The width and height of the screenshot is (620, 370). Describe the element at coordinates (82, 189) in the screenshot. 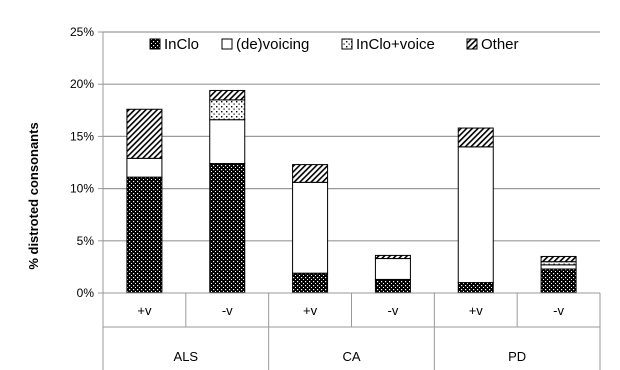

I see `y-tick-label: 10%` at that location.